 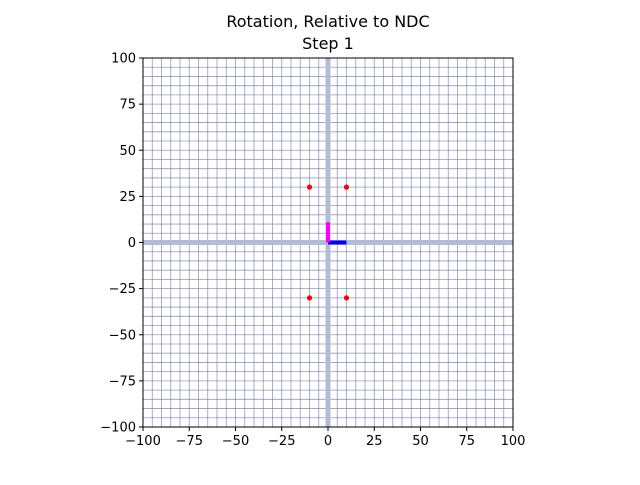 What do you see at coordinates (118, 428) in the screenshot?
I see `y-tick-label: −100` at bounding box center [118, 428].